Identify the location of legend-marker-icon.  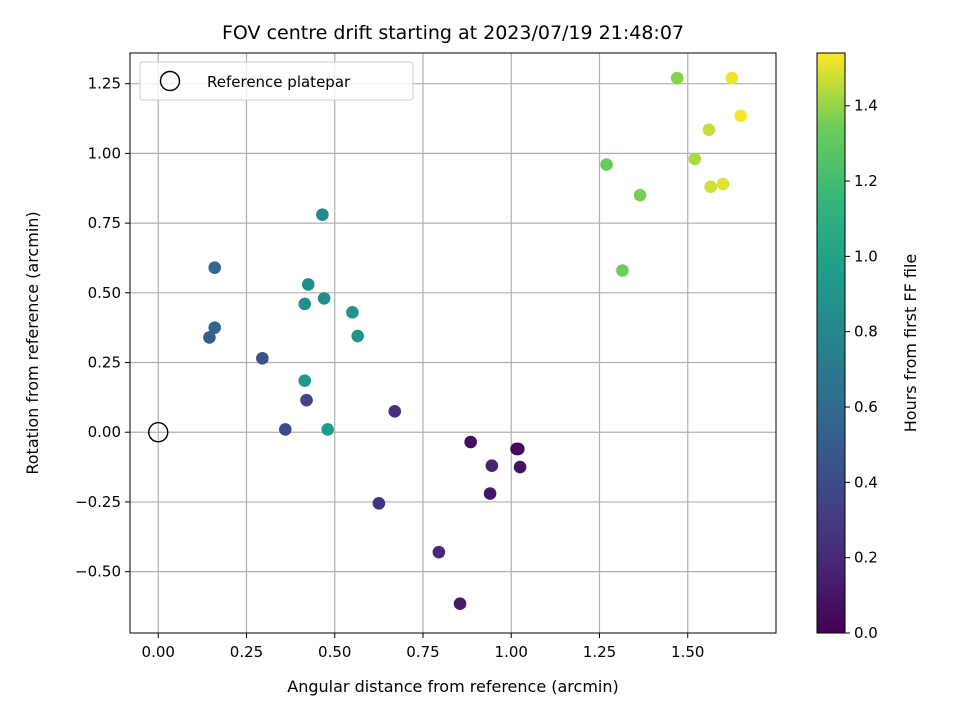
(170, 81).